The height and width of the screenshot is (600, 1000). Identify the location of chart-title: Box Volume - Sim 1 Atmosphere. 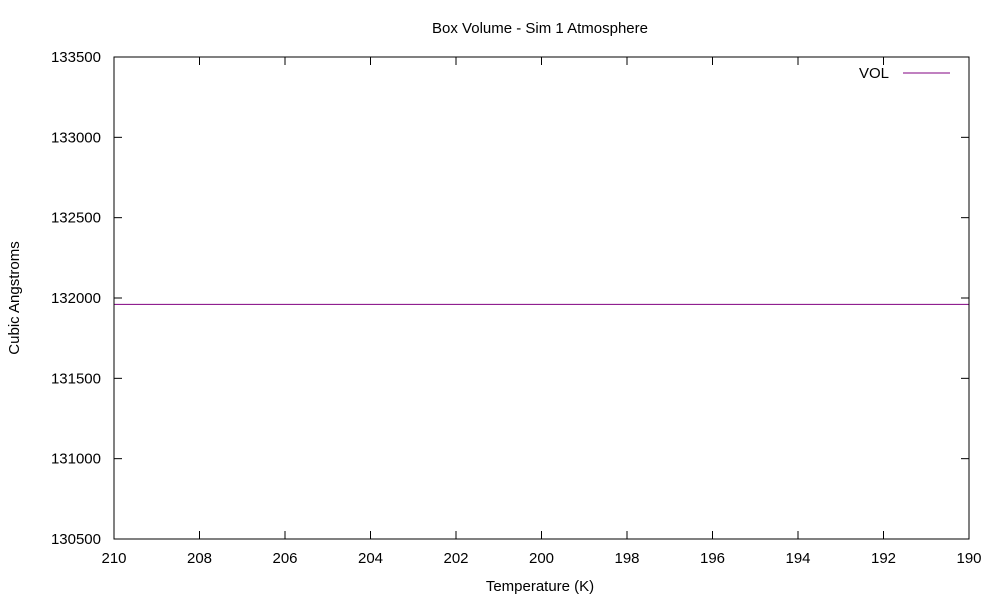
(540, 28).